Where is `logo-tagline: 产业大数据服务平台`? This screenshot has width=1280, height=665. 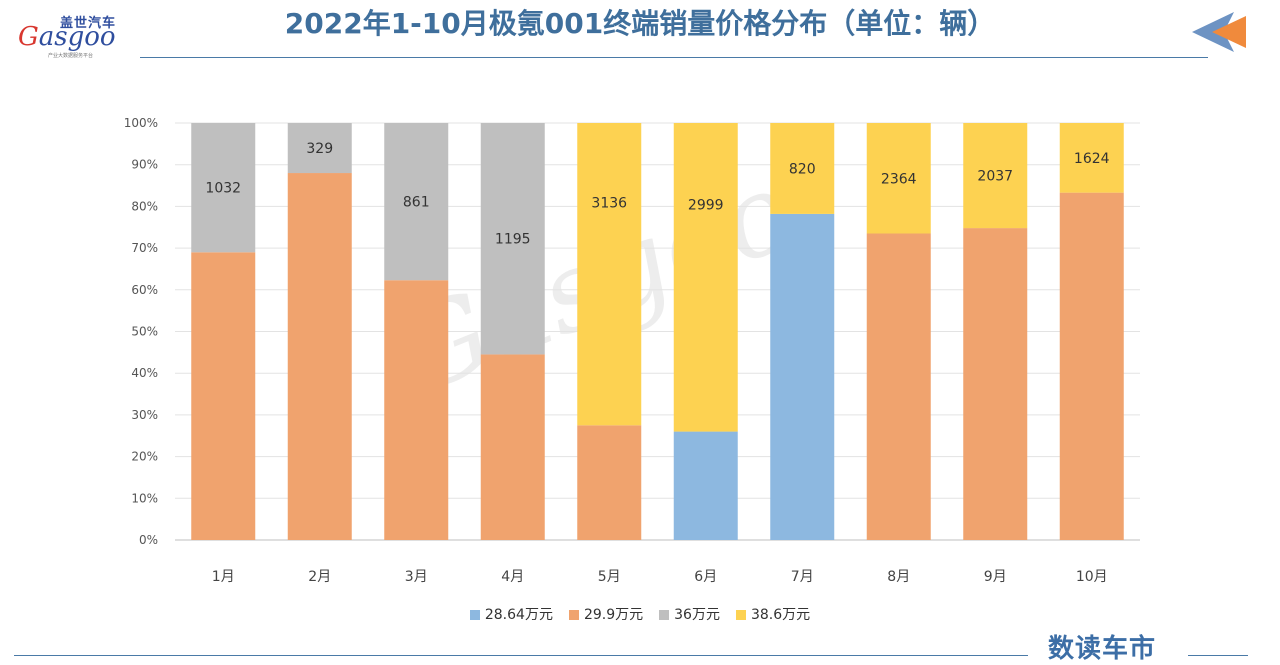
logo-tagline: 产业大数据服务平台 is located at coordinates (71, 56).